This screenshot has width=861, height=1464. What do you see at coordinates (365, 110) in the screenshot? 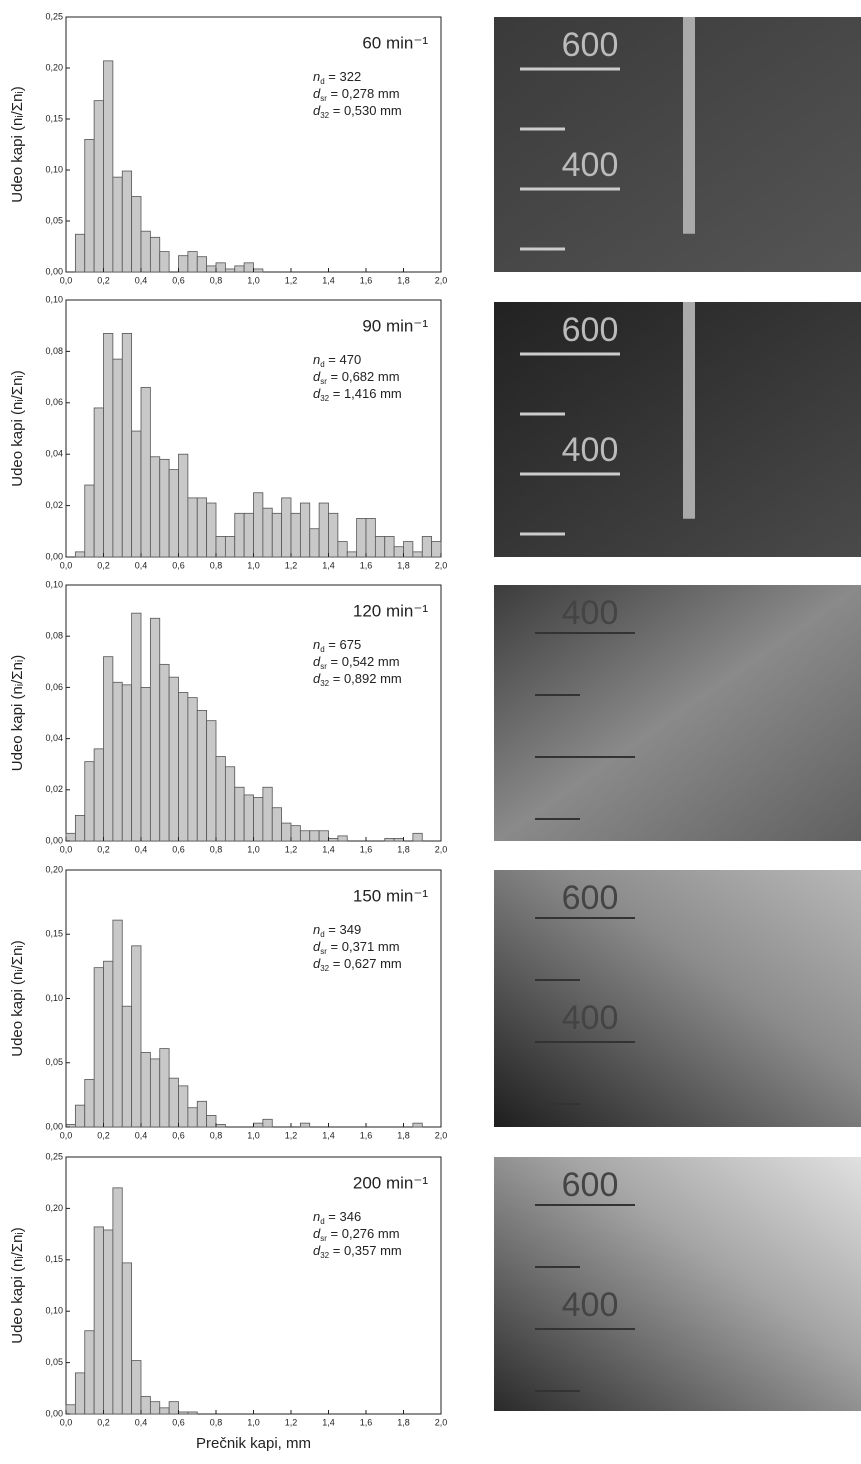
I see `stat-value: = 0,530 mm` at bounding box center [365, 110].